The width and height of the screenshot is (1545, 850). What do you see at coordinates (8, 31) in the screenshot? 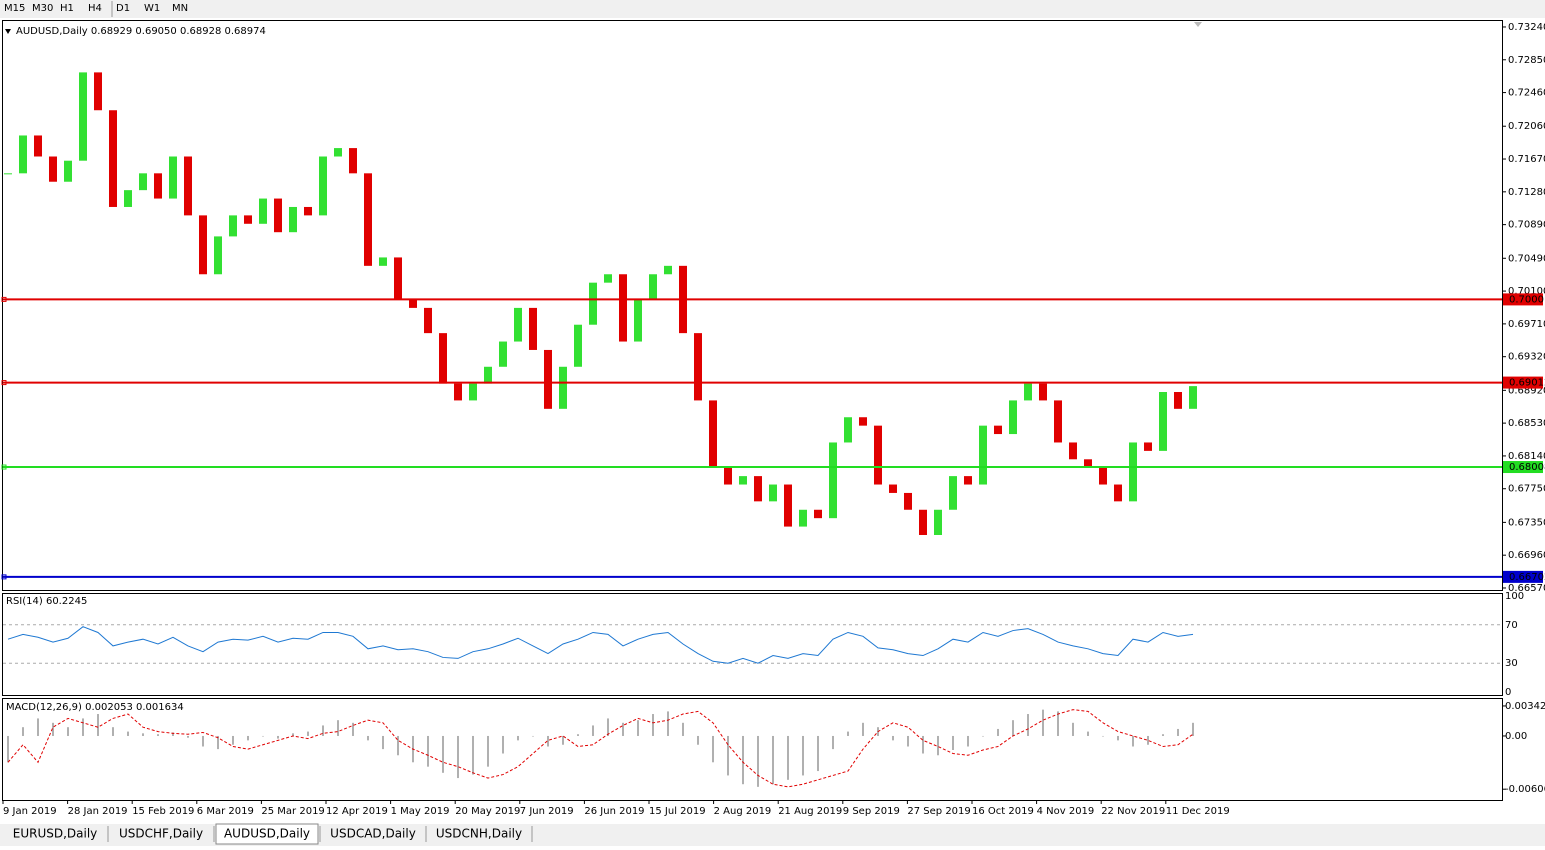
I see `header-arrow` at bounding box center [8, 31].